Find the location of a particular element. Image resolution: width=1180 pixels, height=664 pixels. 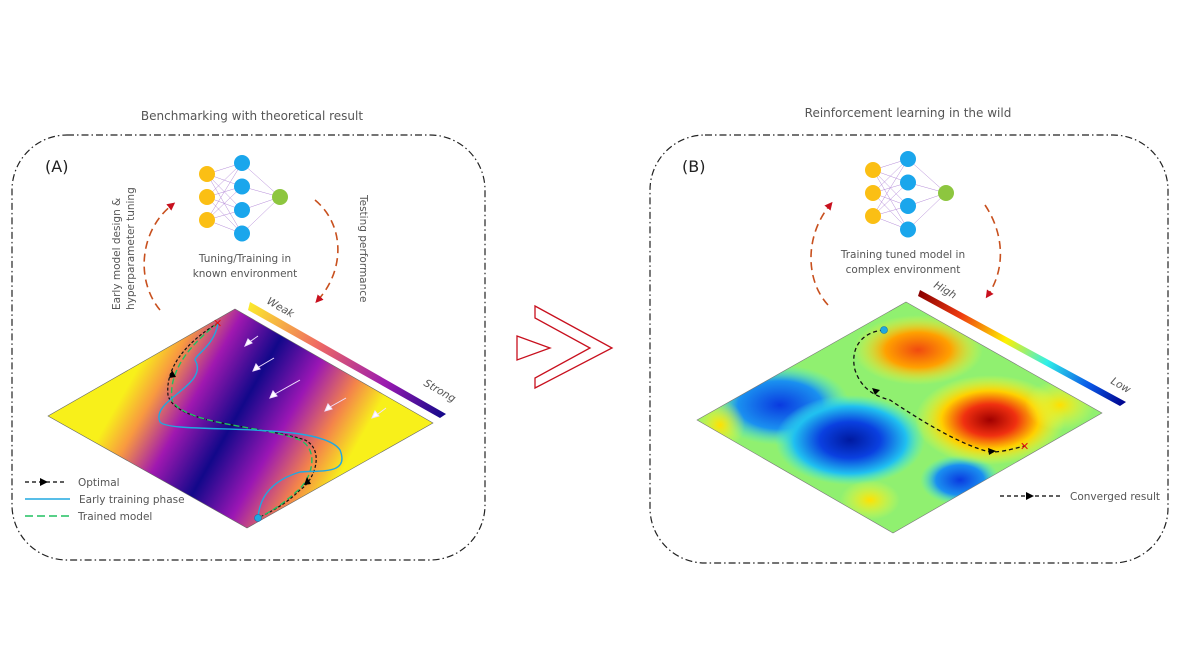

converged-path is located at coordinates (939, 391).